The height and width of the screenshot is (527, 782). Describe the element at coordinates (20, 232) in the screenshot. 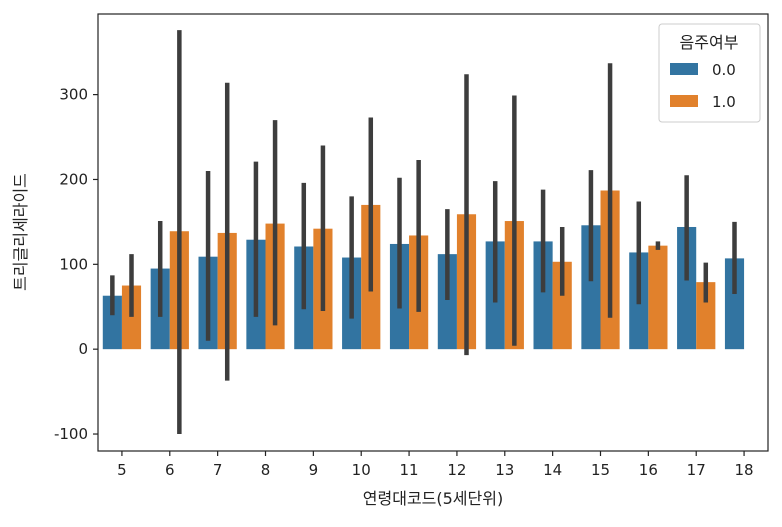

I see `y-axis-label: 트리글리세라이드` at that location.